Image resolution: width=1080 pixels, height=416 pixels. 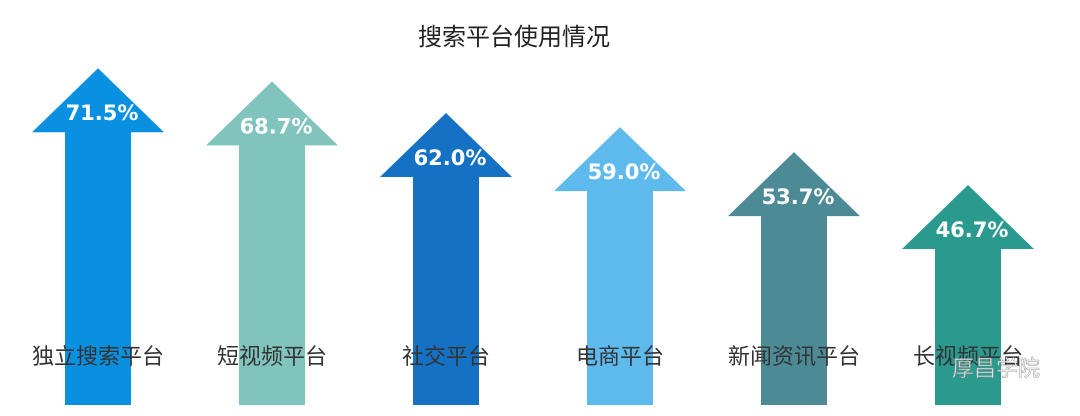 I want to click on category-label: 电商平台, so click(x=620, y=357).